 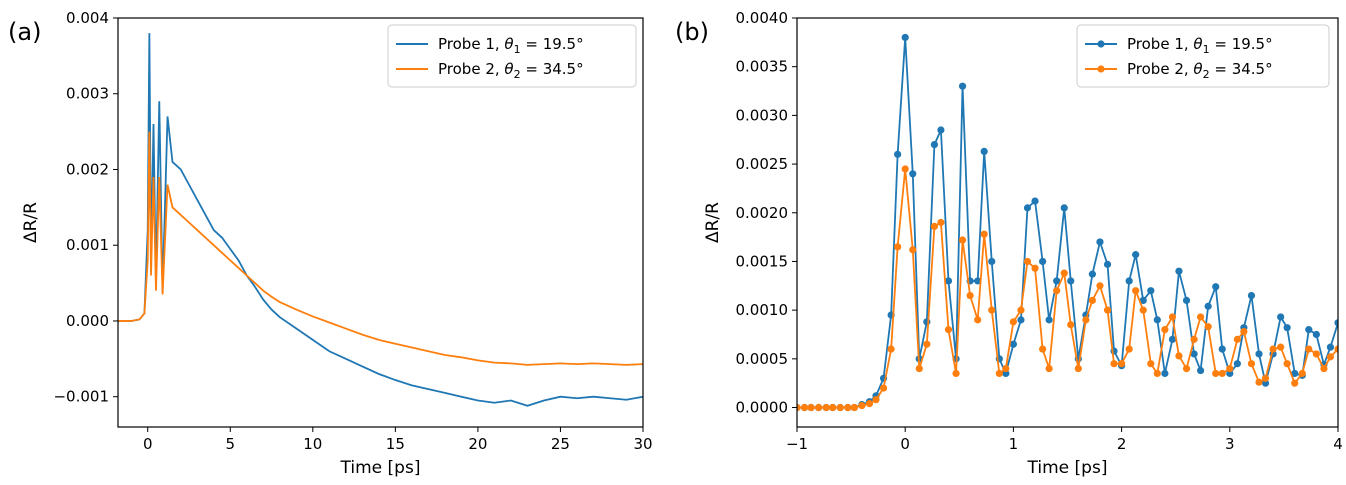 What do you see at coordinates (87, 245) in the screenshot?
I see `y-tick-label: 0.001` at bounding box center [87, 245].